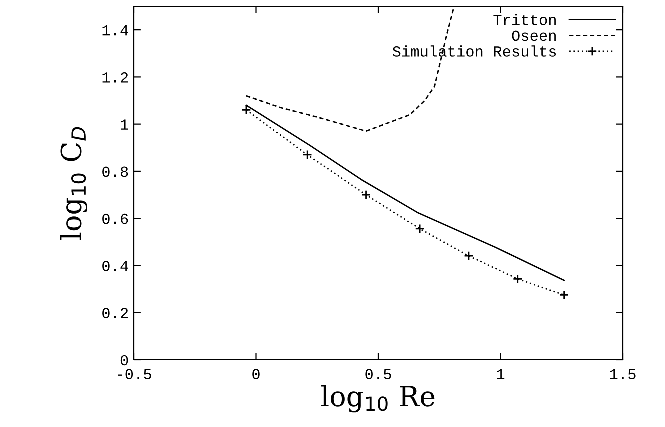 The image size is (665, 427). I want to click on x-tick-label: 0.5, so click(379, 374).